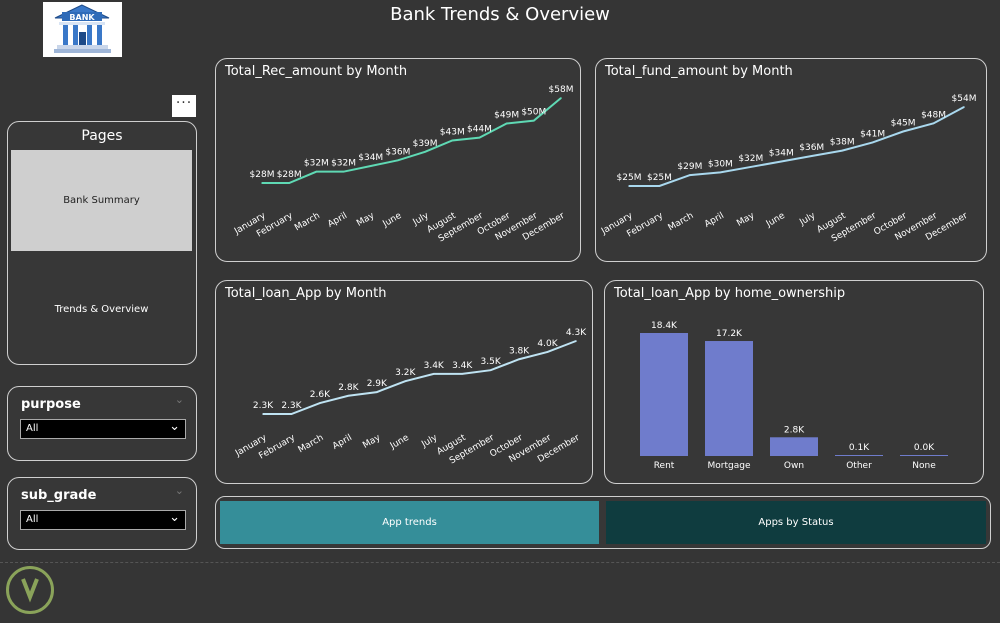  What do you see at coordinates (924, 466) in the screenshot?
I see `x-tick-label: None` at bounding box center [924, 466].